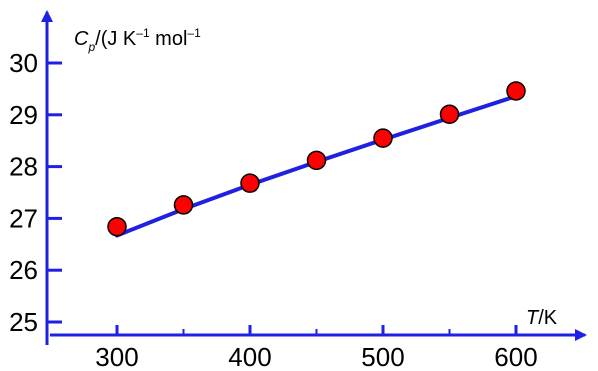  Describe the element at coordinates (35, 192) in the screenshot. I see `y-axis-ticks: 25 26 27 28 29 30` at that location.